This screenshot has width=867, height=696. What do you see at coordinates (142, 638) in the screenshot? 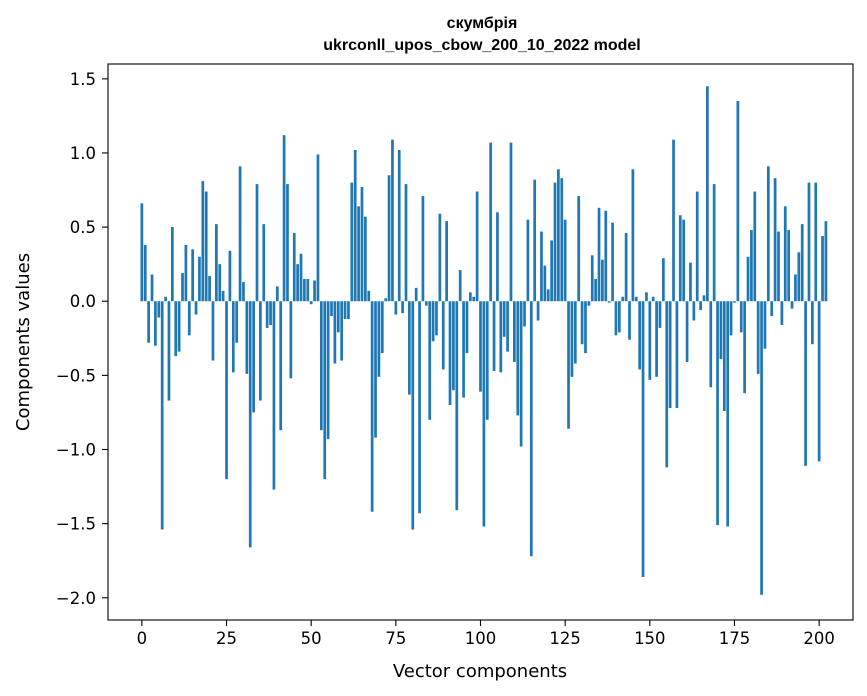
I see `x-tick-label: 0` at bounding box center [142, 638].